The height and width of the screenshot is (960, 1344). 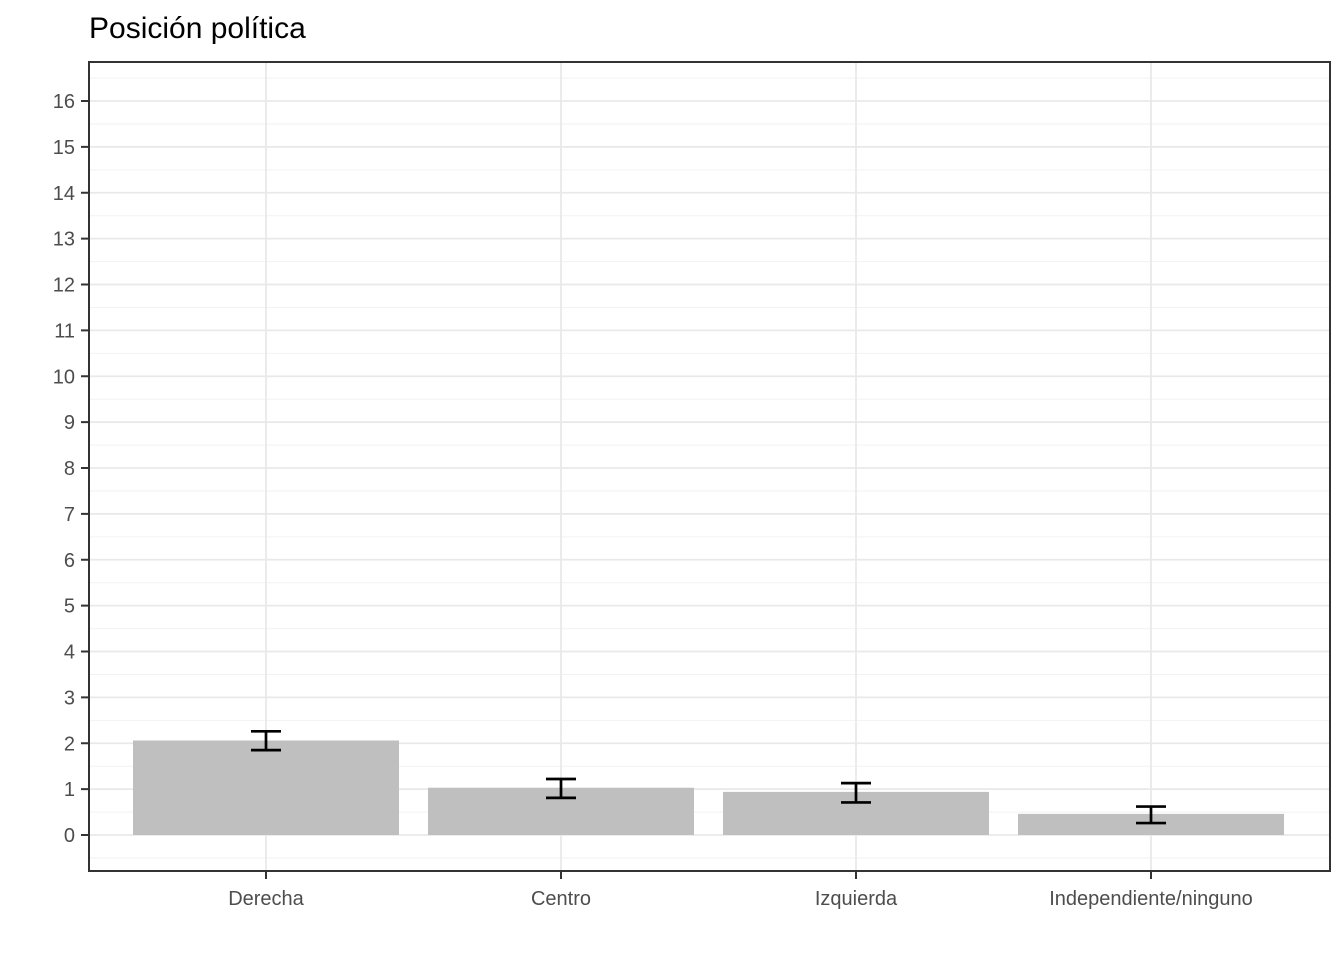 What do you see at coordinates (69, 744) in the screenshot?
I see `y-tick-label: 2` at bounding box center [69, 744].